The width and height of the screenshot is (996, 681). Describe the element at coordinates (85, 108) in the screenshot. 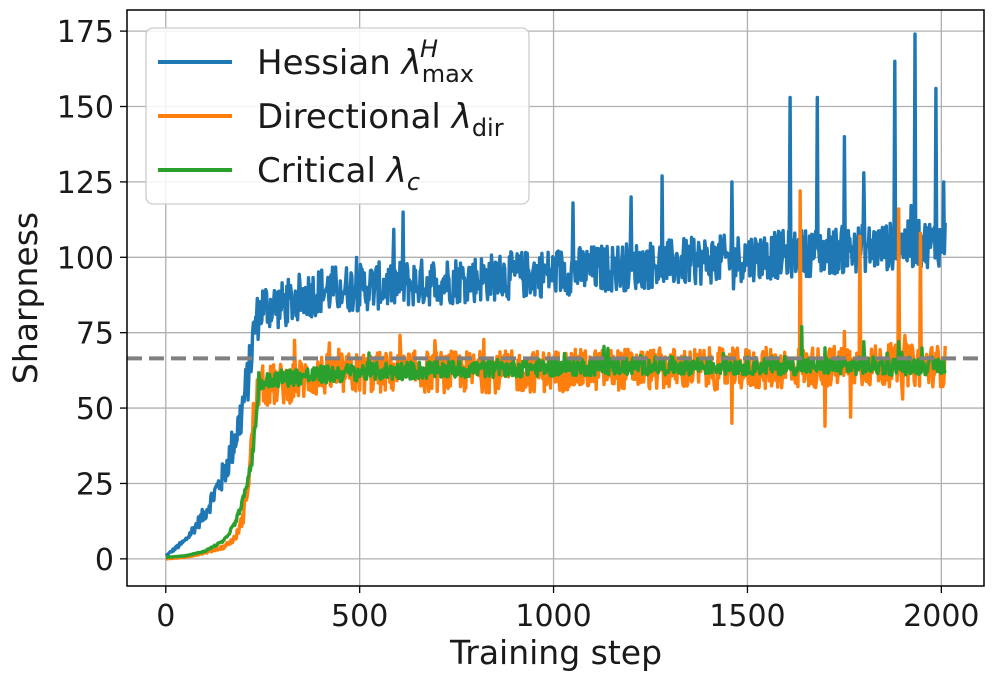

I see `y-tick-label: 150` at that location.